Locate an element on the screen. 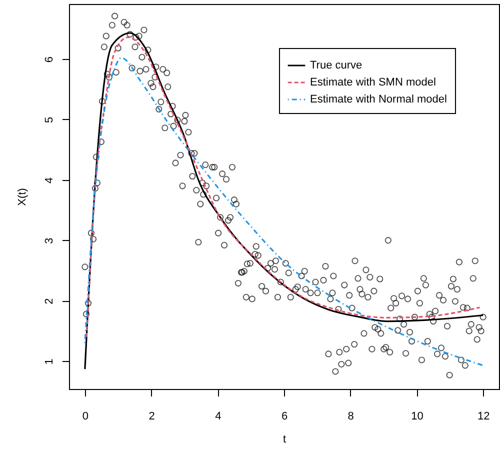 This screenshot has height=458, width=500. x-tick-label: 6 is located at coordinates (284, 416).